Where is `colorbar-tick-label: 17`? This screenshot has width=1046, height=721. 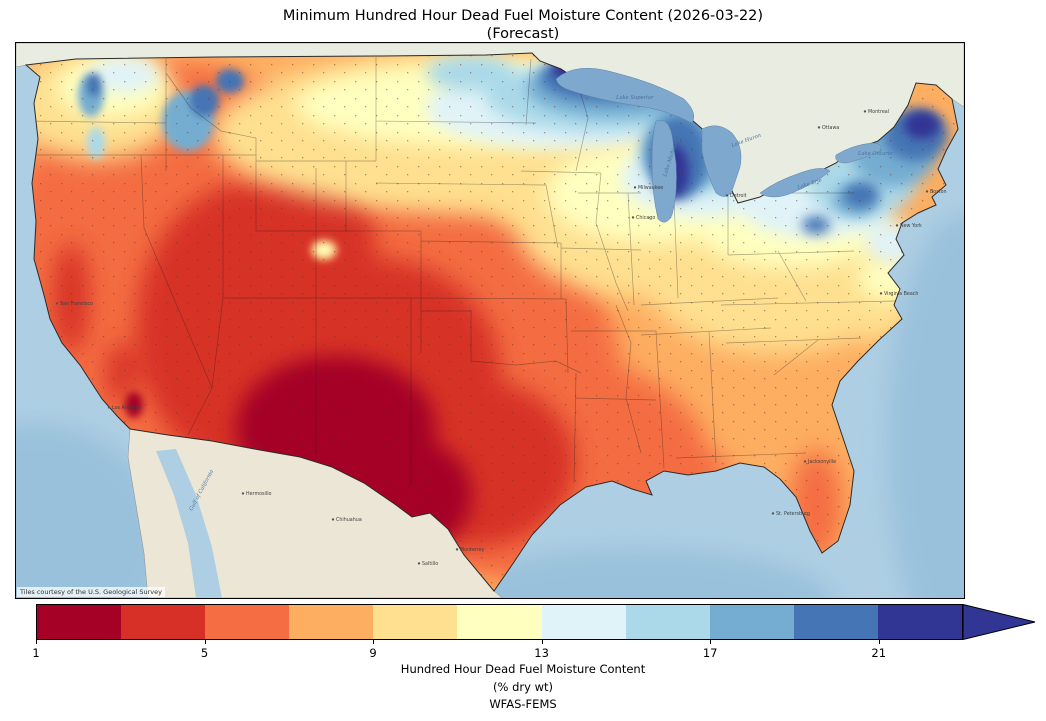 colorbar-tick-label: 17 is located at coordinates (710, 653).